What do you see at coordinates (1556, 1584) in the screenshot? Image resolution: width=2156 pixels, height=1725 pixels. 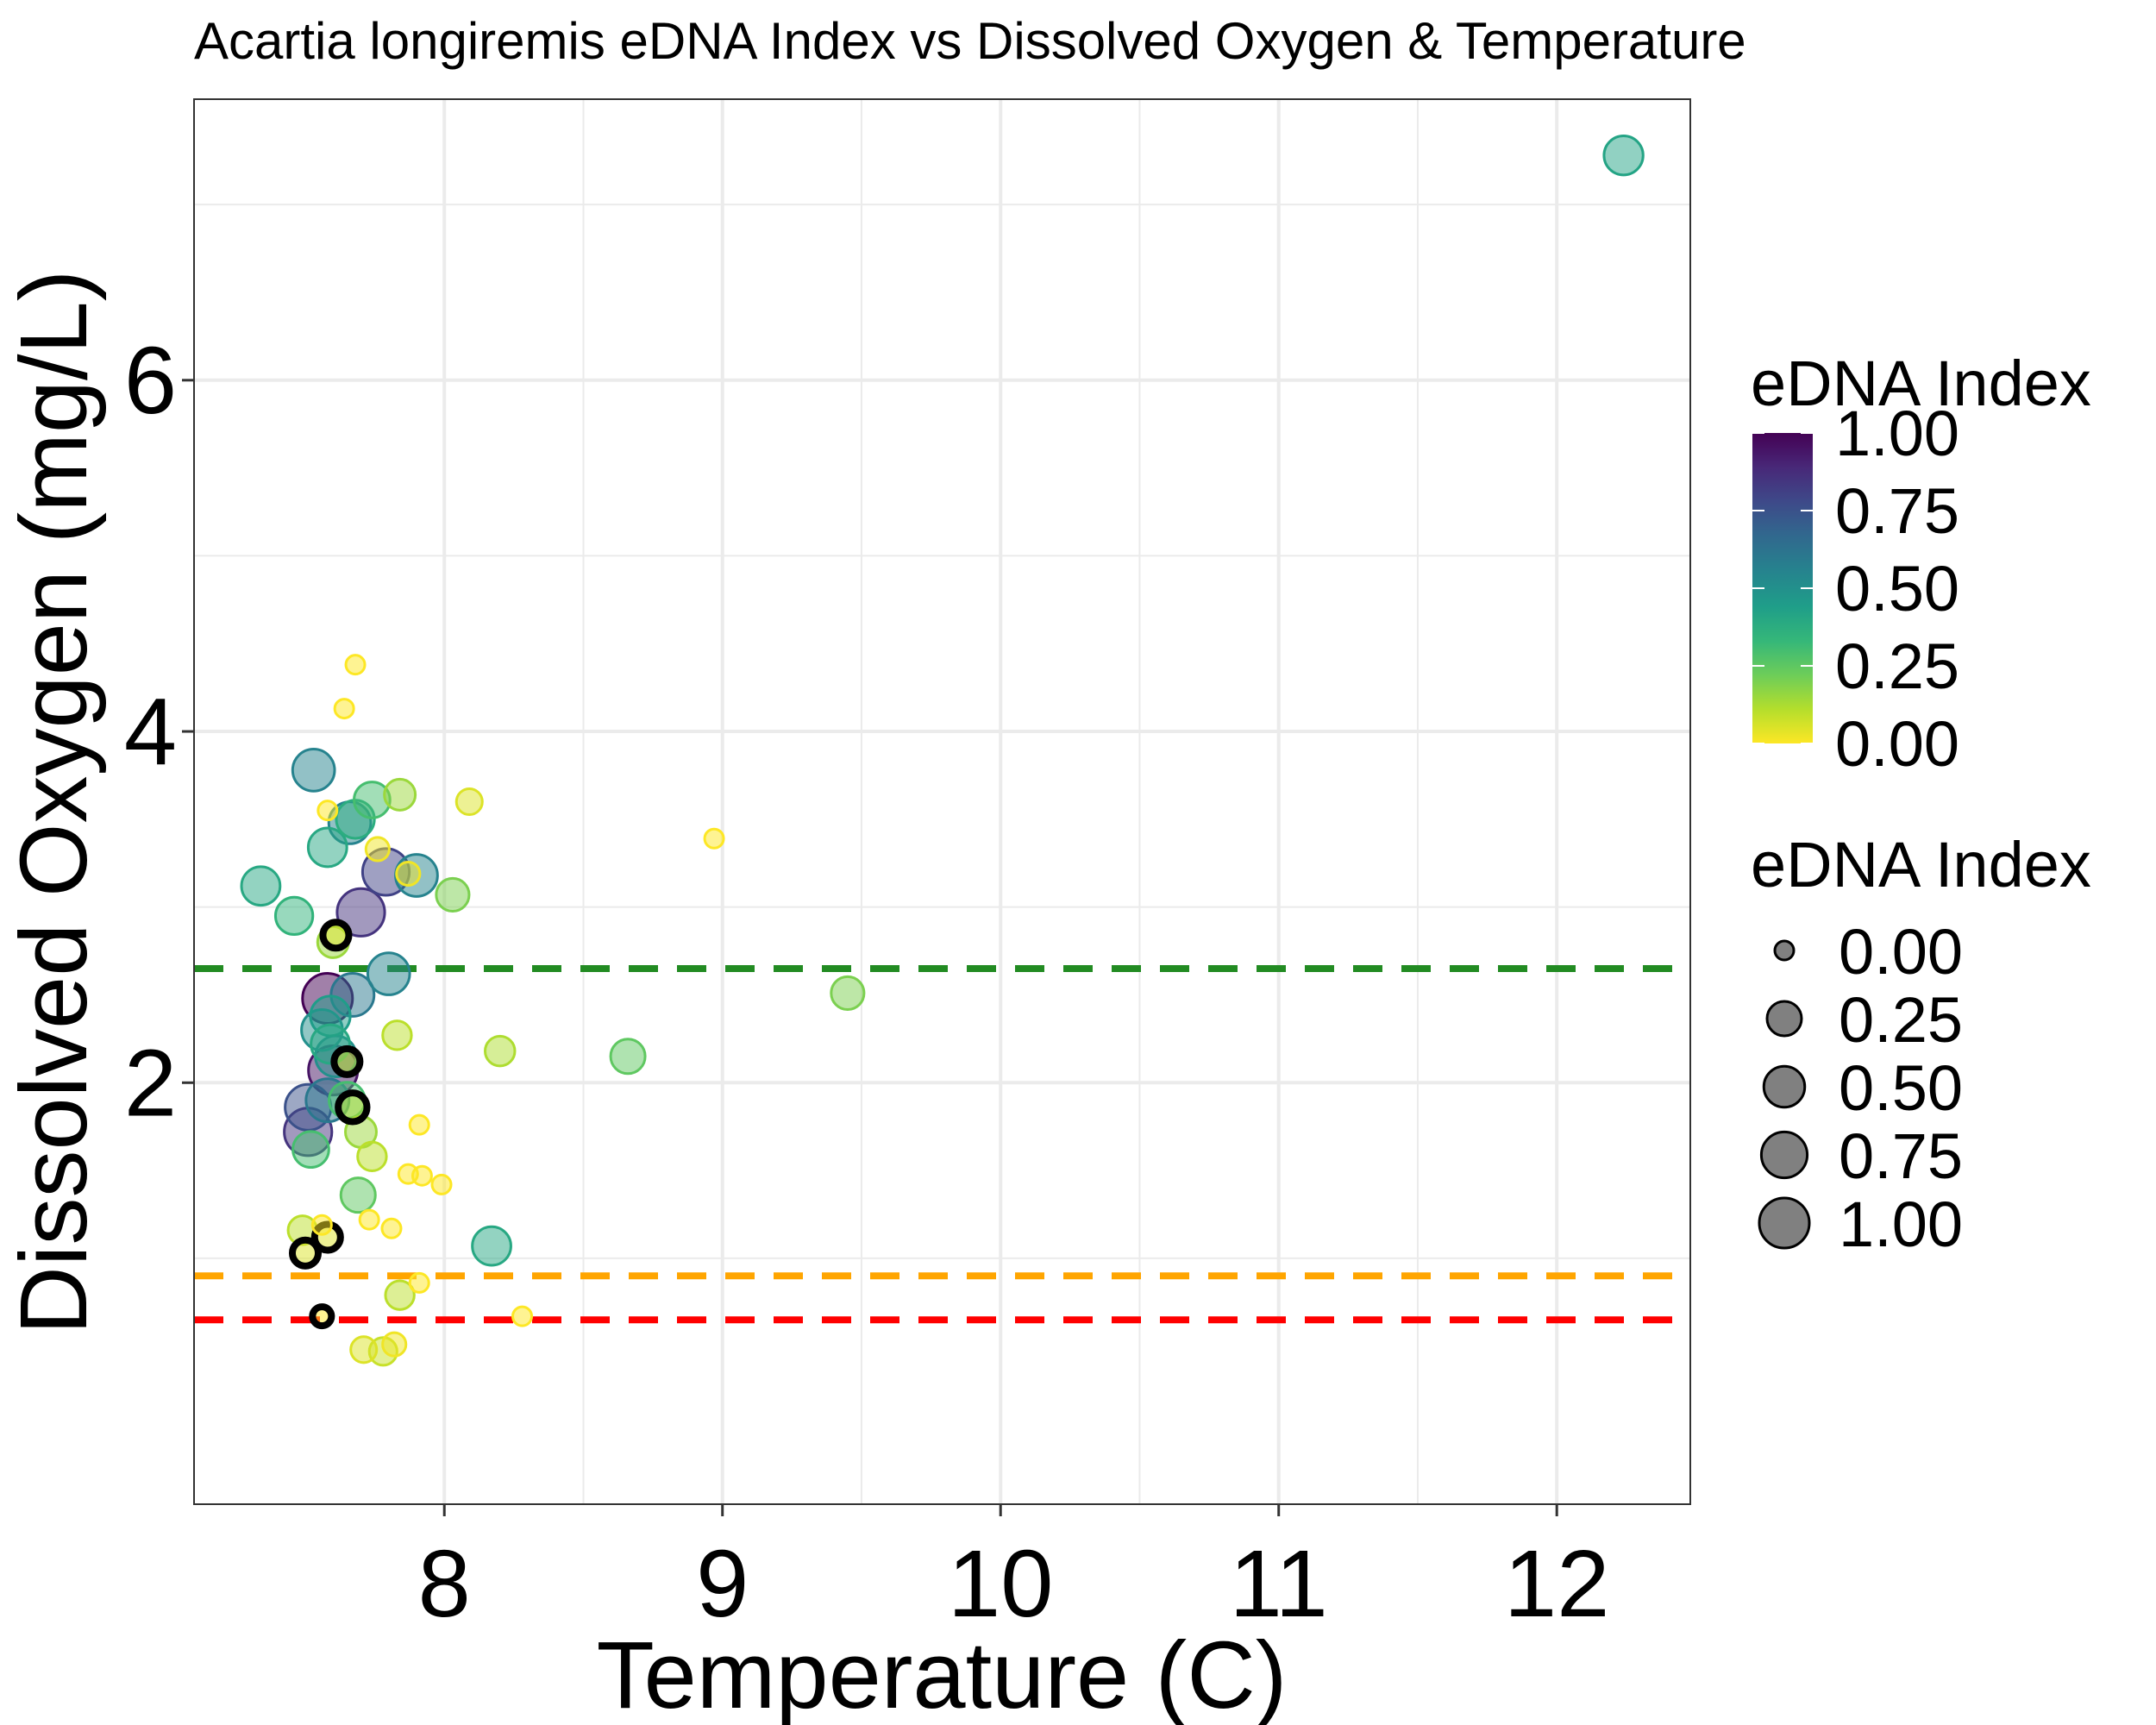 I see `x-tick-label: 12` at bounding box center [1556, 1584].